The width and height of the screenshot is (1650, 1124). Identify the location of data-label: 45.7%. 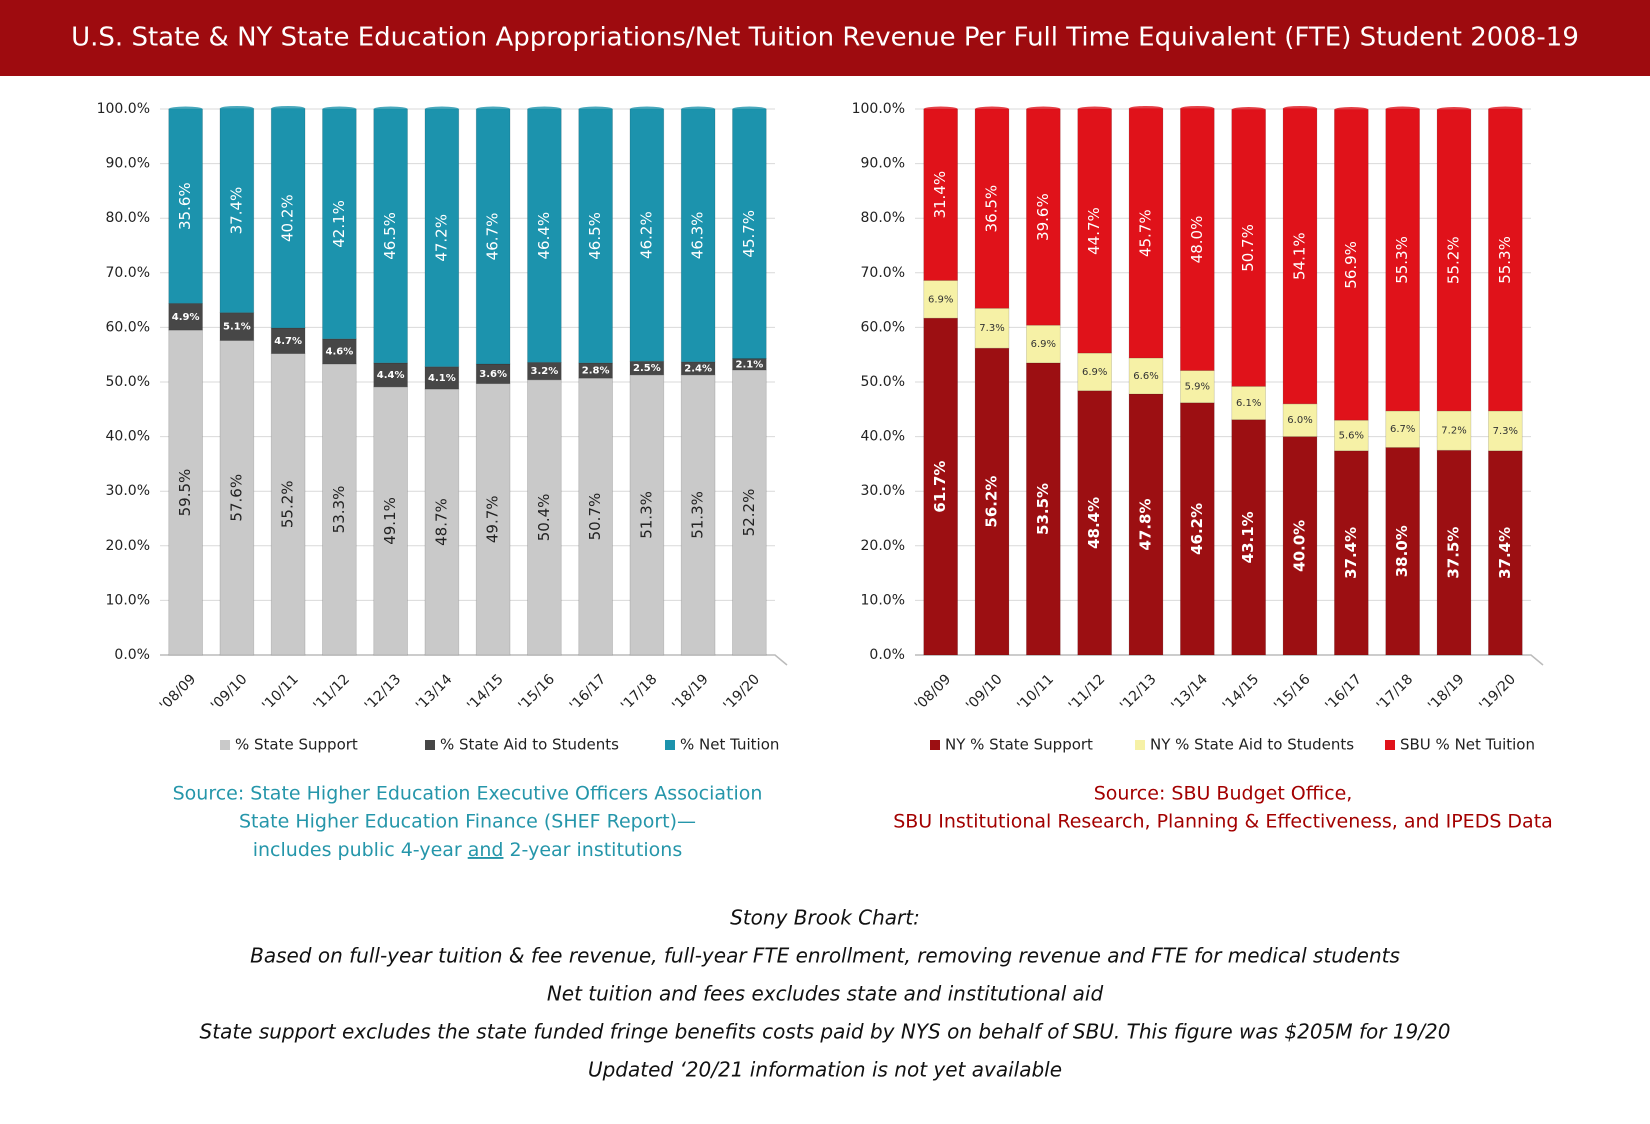
(749, 234).